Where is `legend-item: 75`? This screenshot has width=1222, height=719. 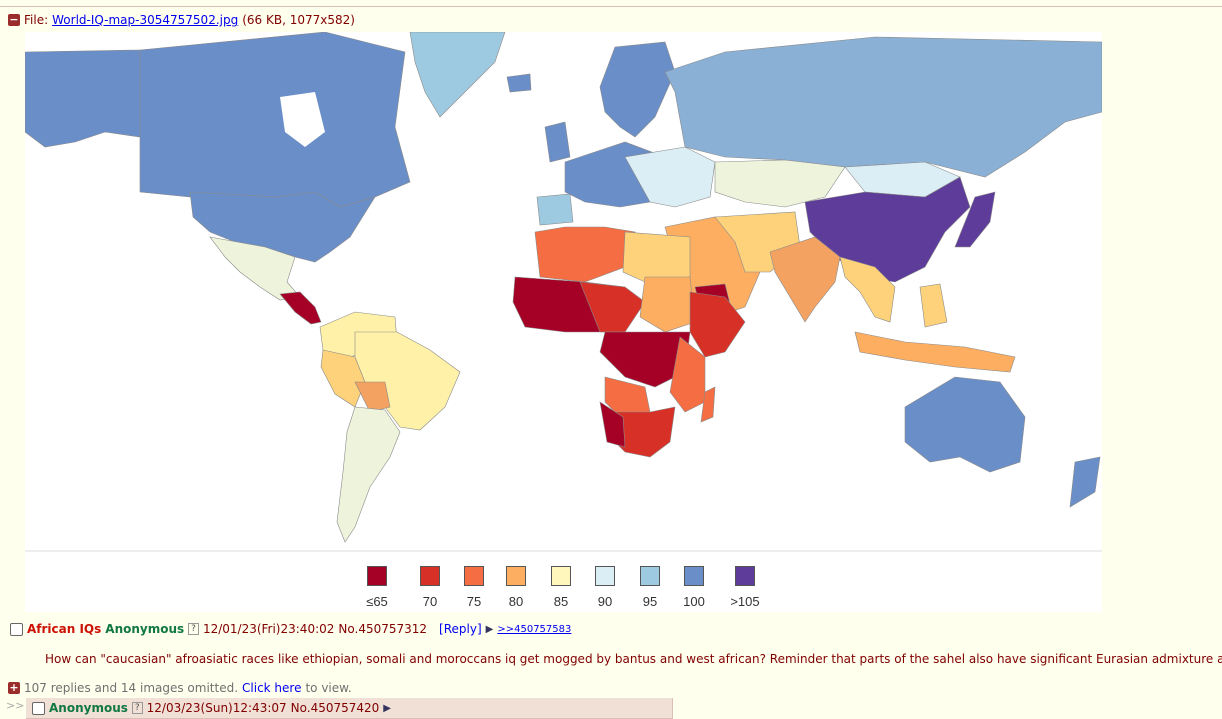
legend-item: 75 is located at coordinates (474, 587).